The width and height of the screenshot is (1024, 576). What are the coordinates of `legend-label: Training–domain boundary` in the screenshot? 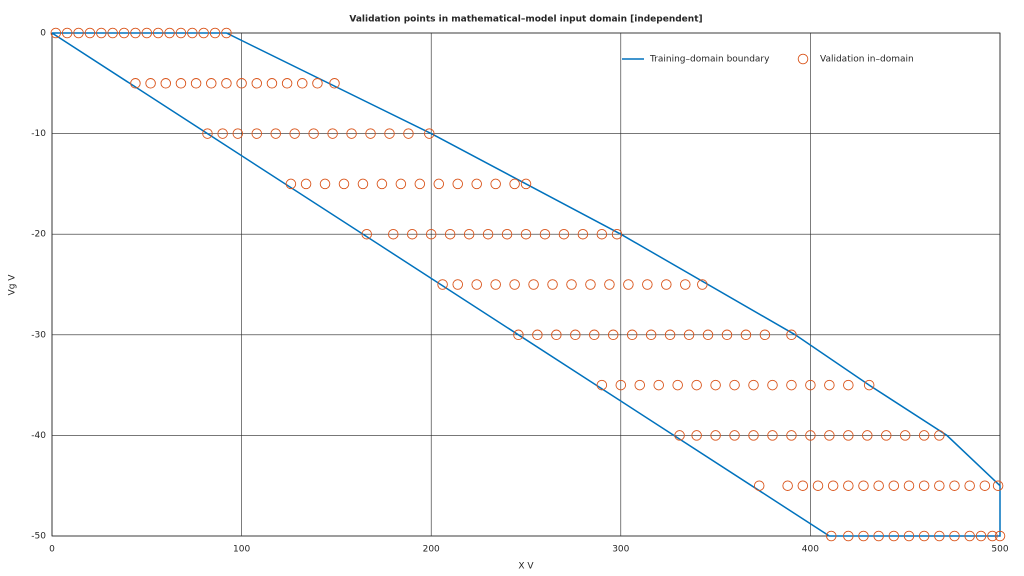 It's located at (709, 60).